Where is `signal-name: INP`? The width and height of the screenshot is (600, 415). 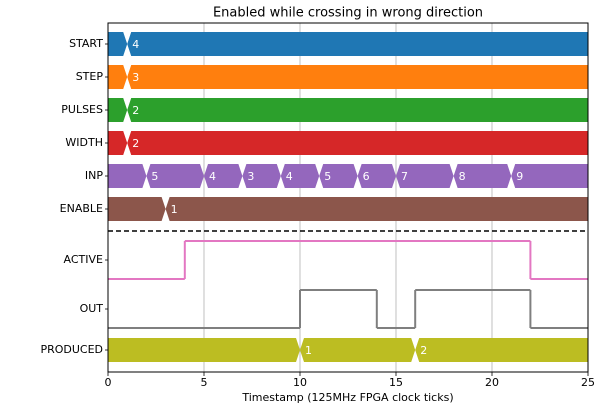
signal-name: INP is located at coordinates (94, 175).